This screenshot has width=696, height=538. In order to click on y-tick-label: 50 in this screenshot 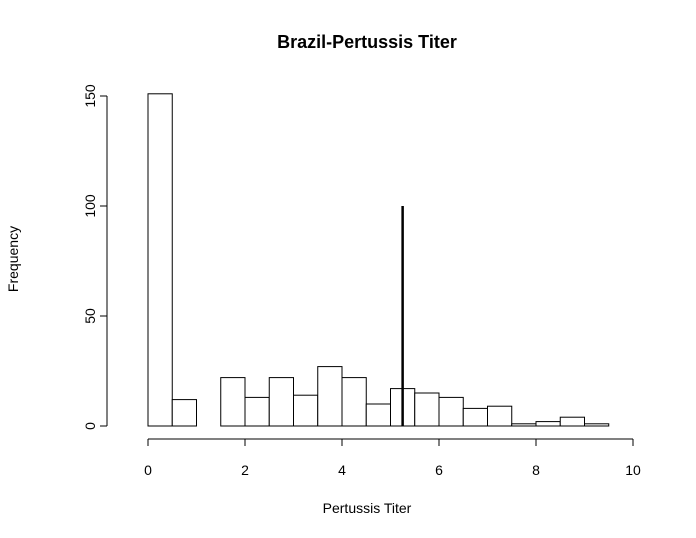, I will do `click(90, 316)`.